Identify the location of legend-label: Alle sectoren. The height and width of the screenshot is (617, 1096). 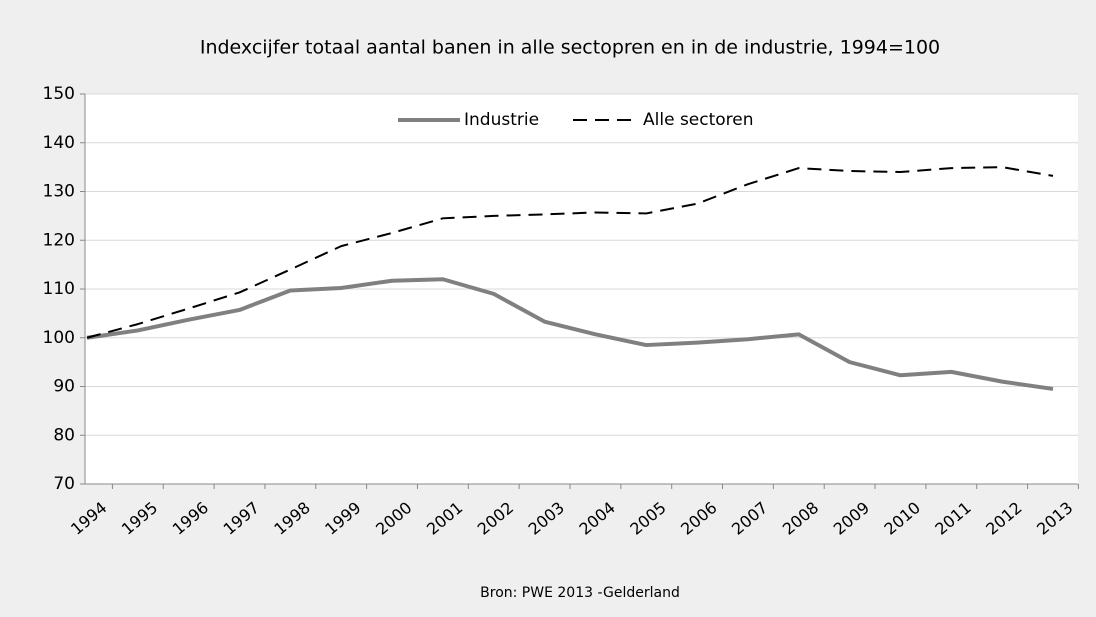
(698, 120).